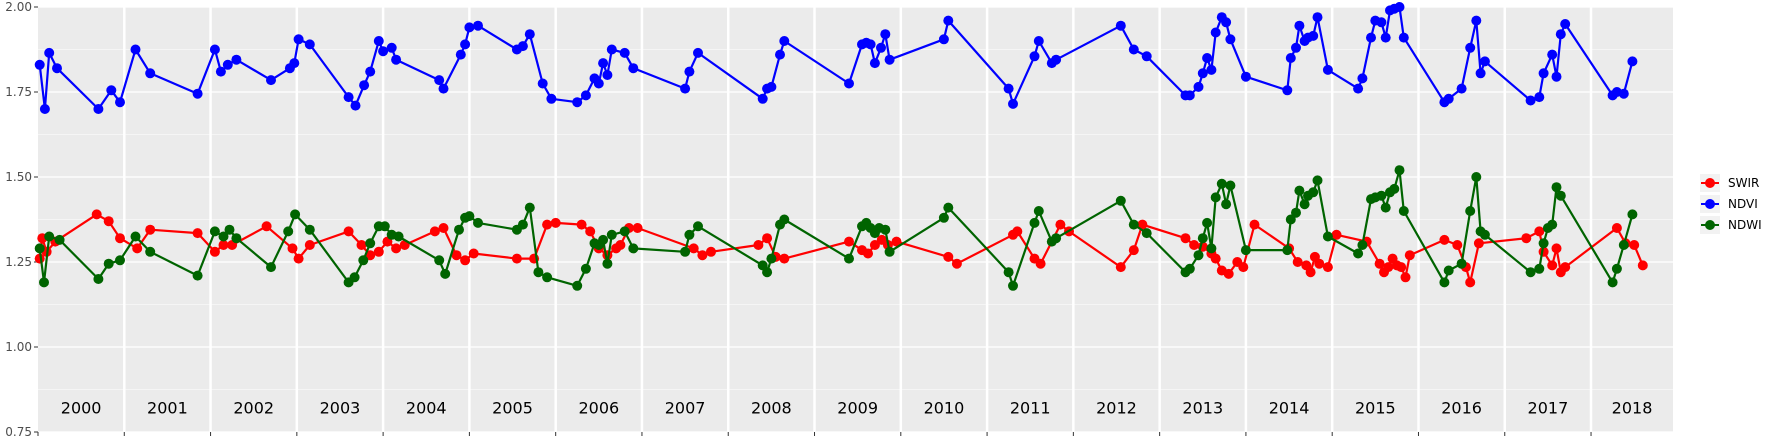 The image size is (1773, 442). What do you see at coordinates (1745, 225) in the screenshot?
I see `legend-label-ndwi: NDWI` at bounding box center [1745, 225].